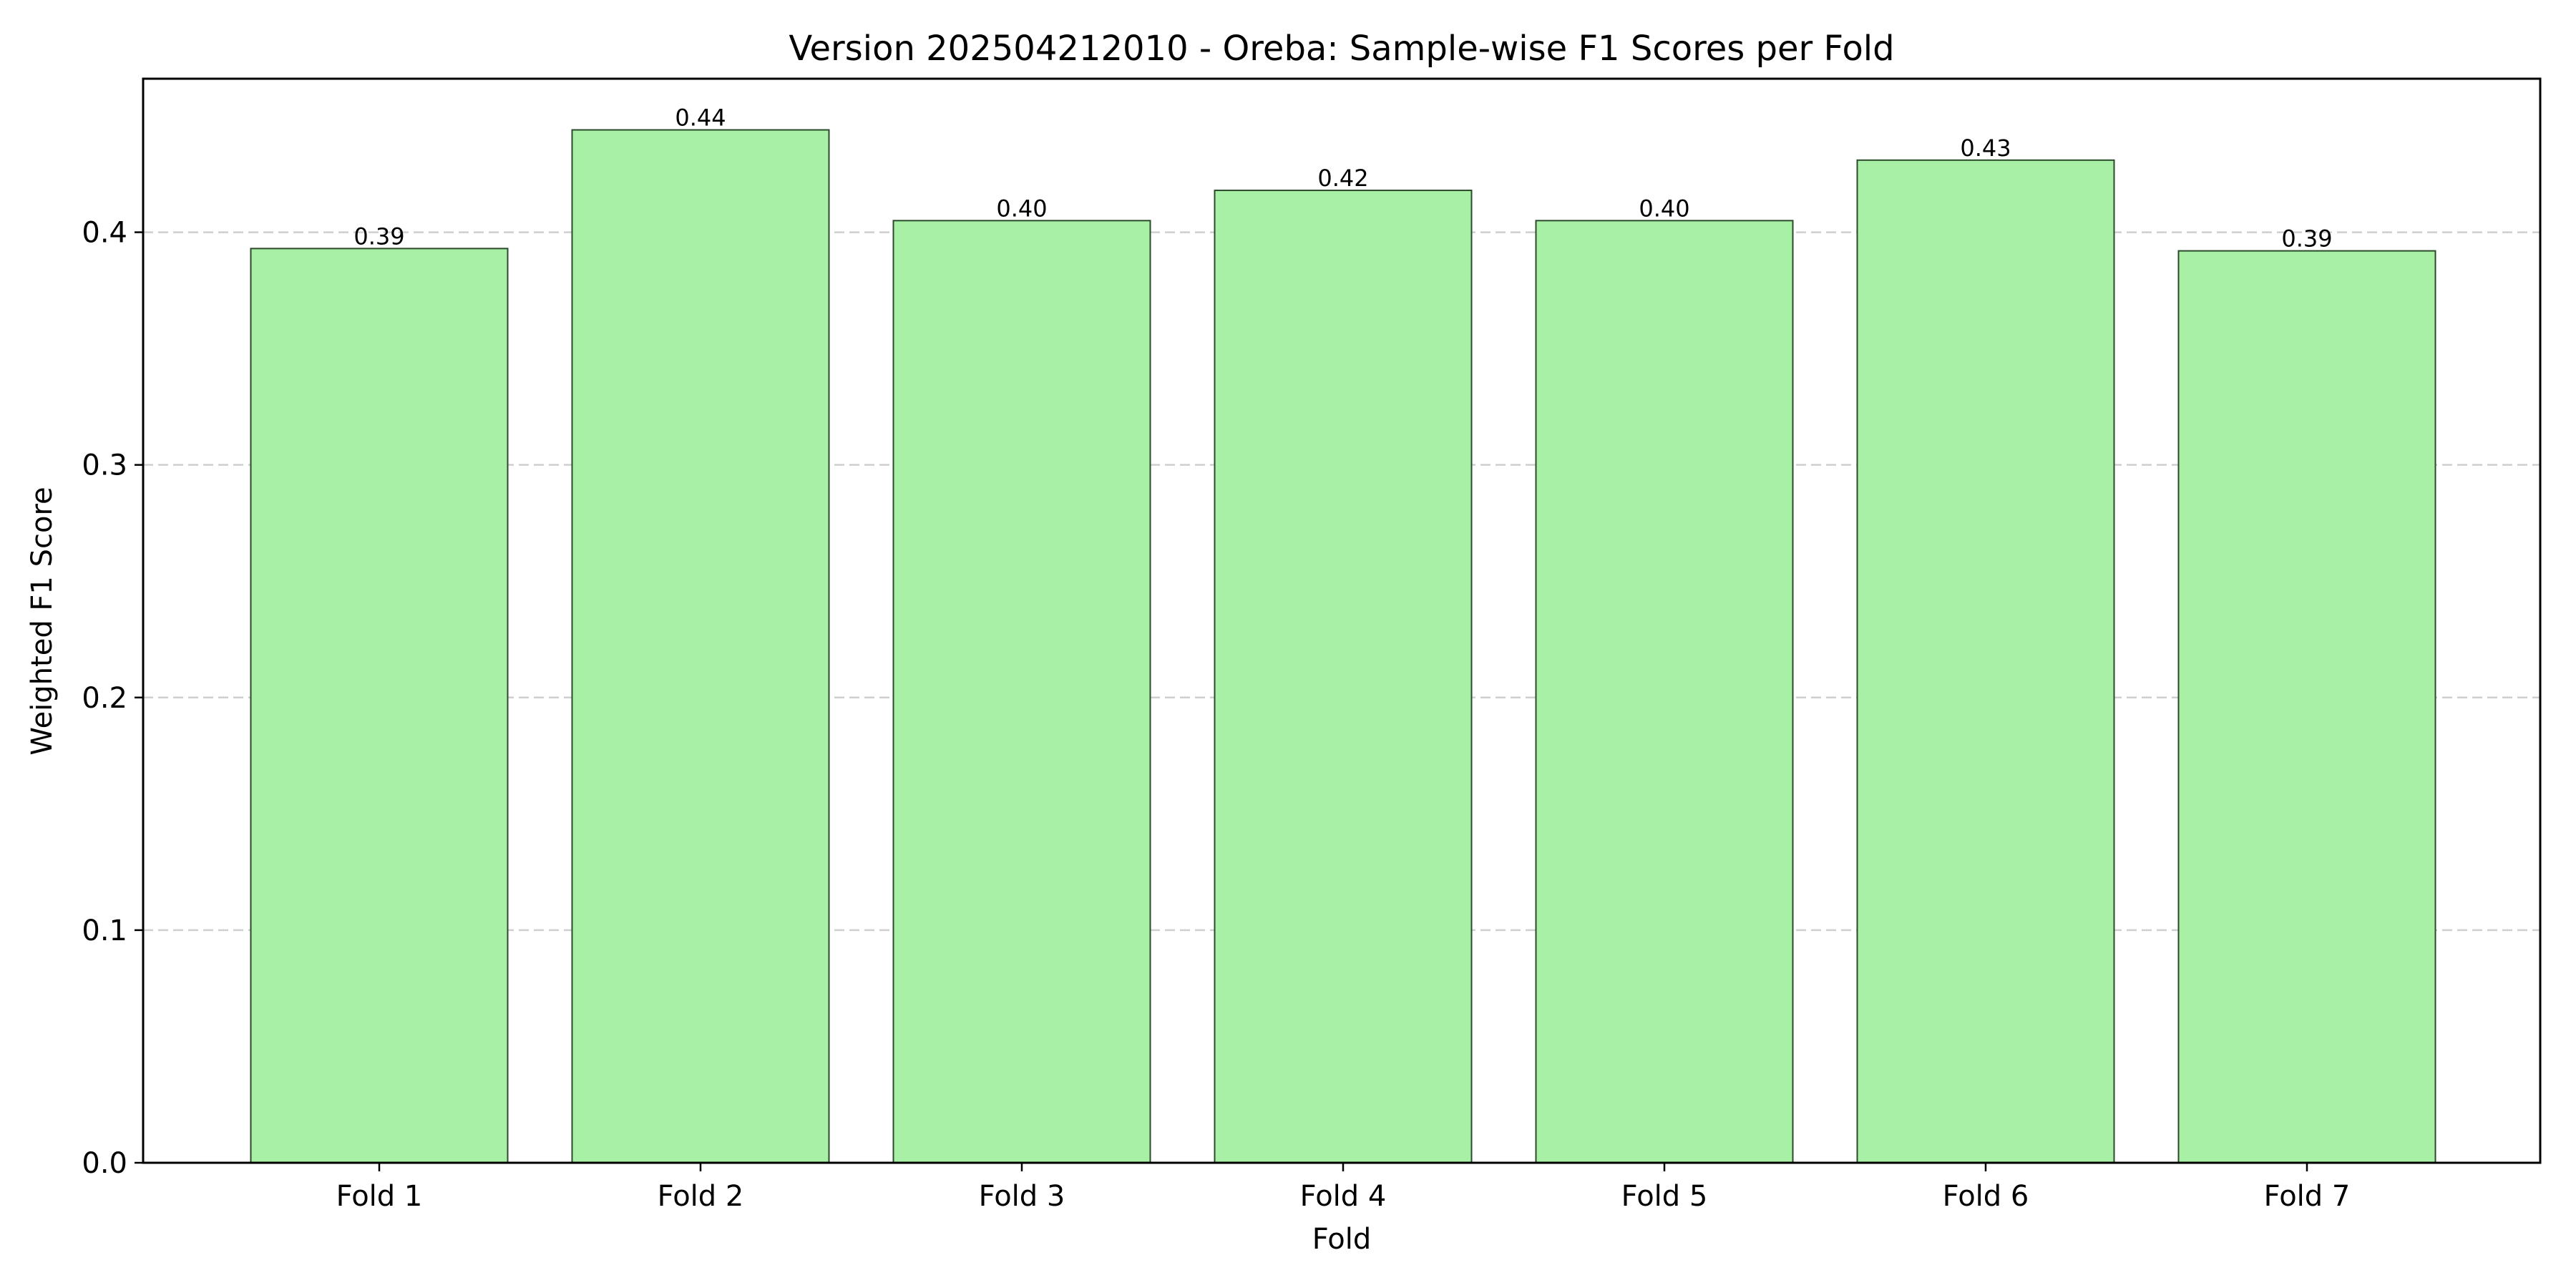 The image size is (2576, 1288). Describe the element at coordinates (1986, 1196) in the screenshot. I see `x-tick-label: Fold 6` at that location.